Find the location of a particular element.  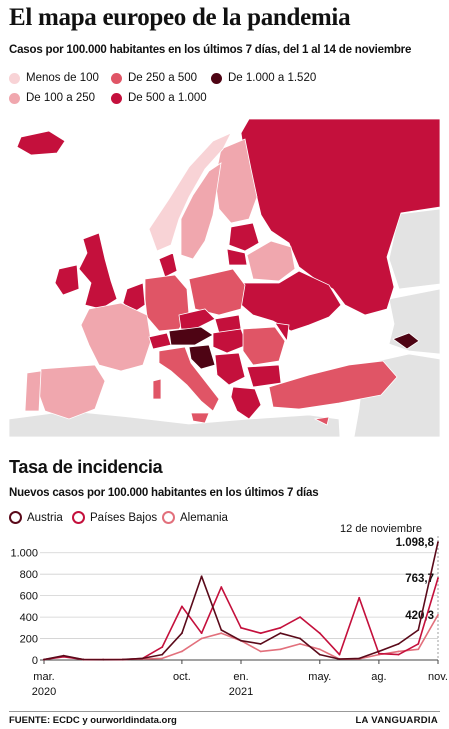

region-hungary is located at coordinates (230, 341).